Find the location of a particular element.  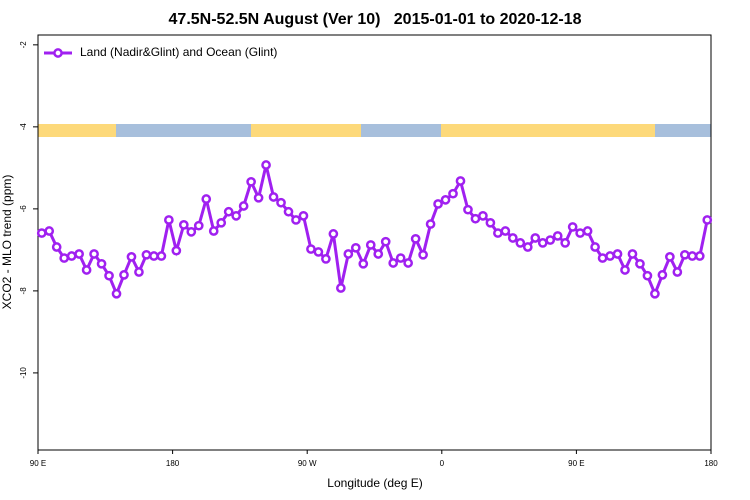

legend-marker is located at coordinates (58, 53).